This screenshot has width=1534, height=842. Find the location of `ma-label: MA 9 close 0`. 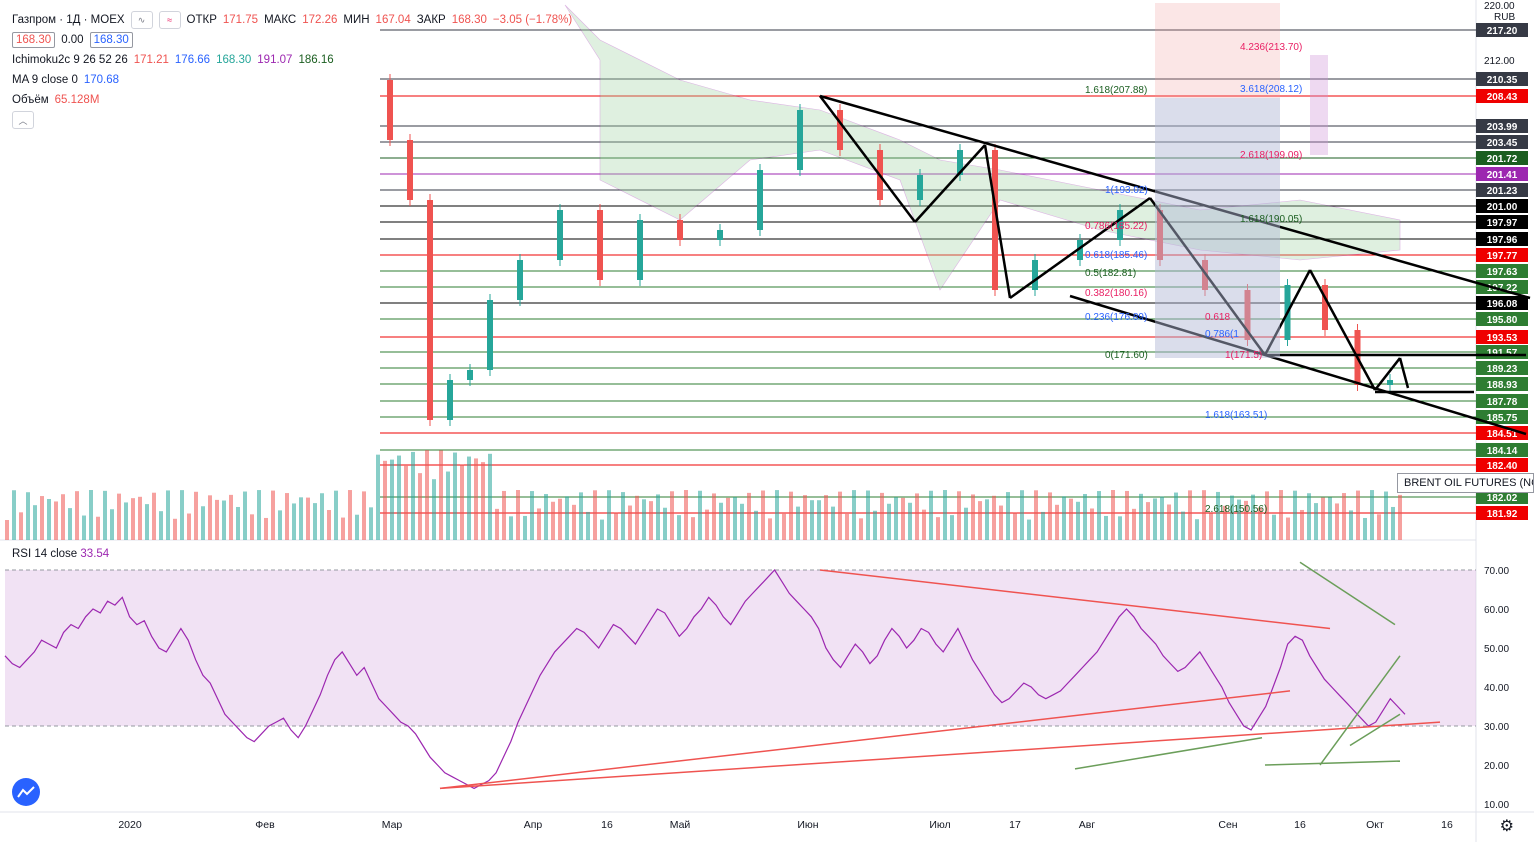

ma-label: MA 9 close 0 is located at coordinates (45, 80).